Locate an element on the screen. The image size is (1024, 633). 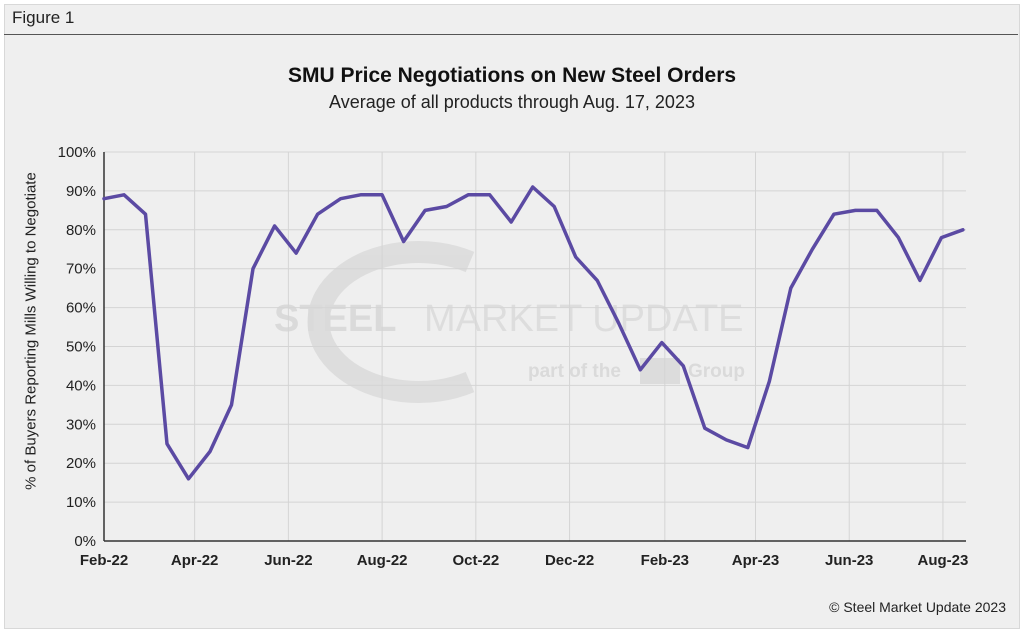
x-tick-label: Feb-23 is located at coordinates (665, 560).